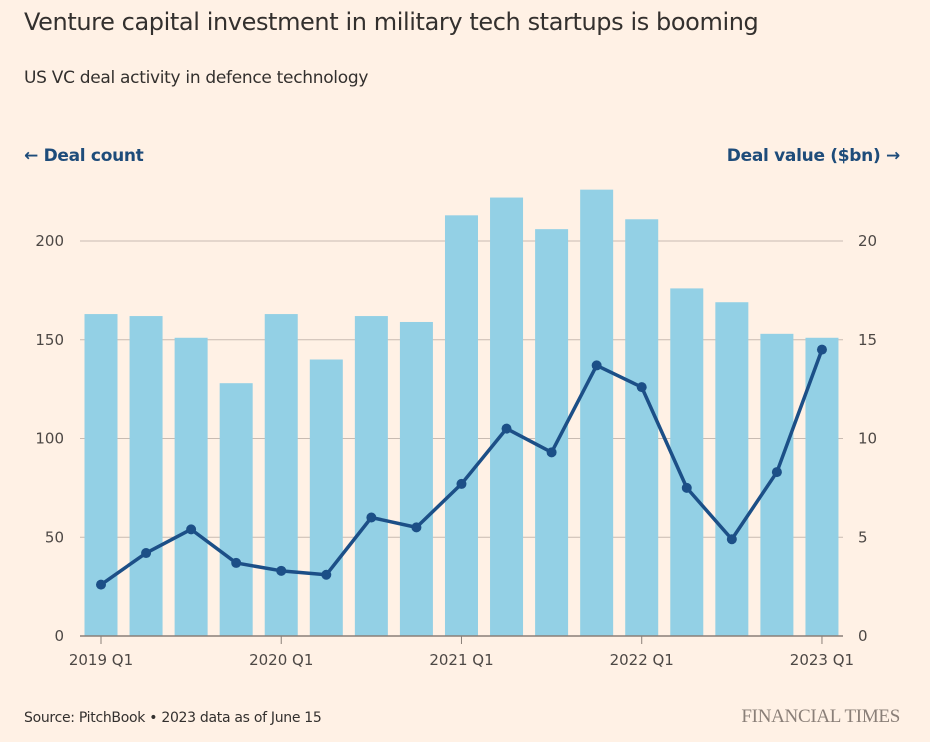 Image resolution: width=930 pixels, height=742 pixels. I want to click on y-right-tick-label: 5, so click(863, 537).